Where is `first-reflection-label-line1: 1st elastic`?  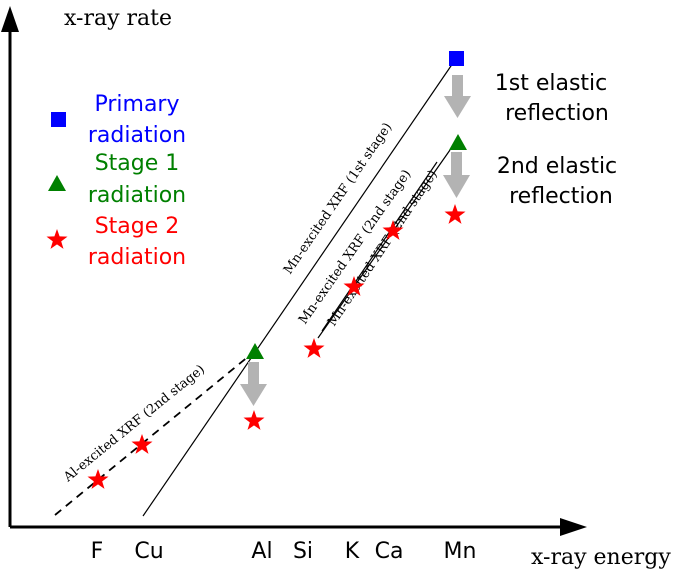 first-reflection-label-line1: 1st elastic is located at coordinates (551, 83).